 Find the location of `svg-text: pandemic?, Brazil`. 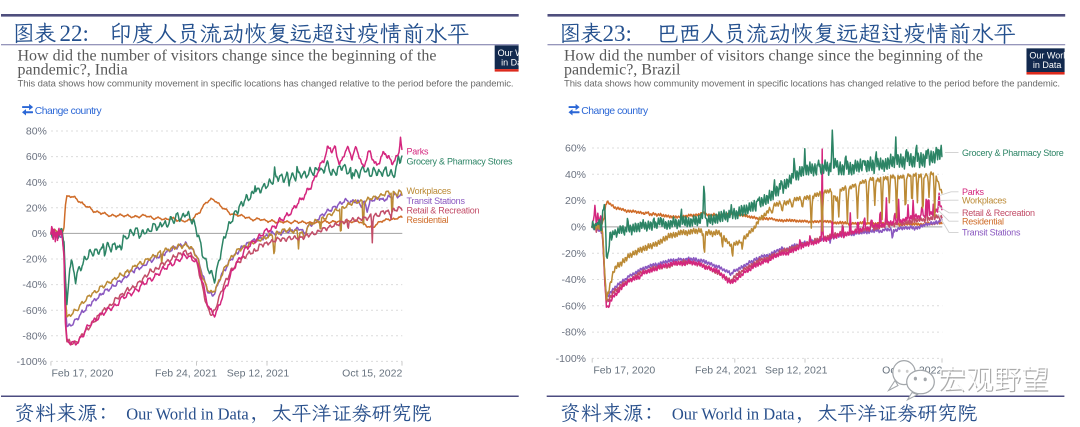

svg-text: pandemic?, Brazil is located at coordinates (622, 69).